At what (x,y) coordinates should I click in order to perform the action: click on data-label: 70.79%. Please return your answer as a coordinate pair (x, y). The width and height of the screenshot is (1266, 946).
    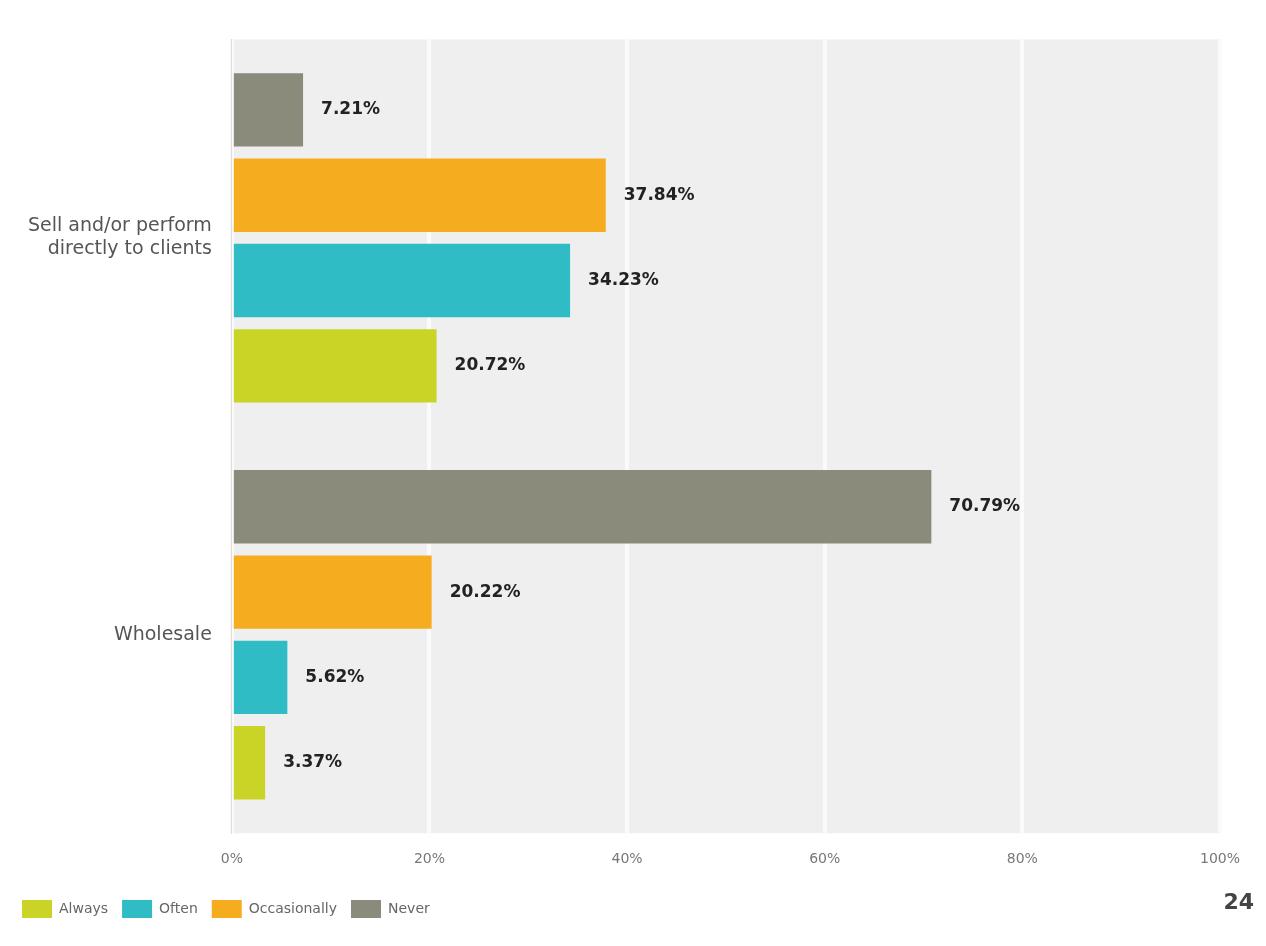
    Looking at the image, I should click on (985, 505).